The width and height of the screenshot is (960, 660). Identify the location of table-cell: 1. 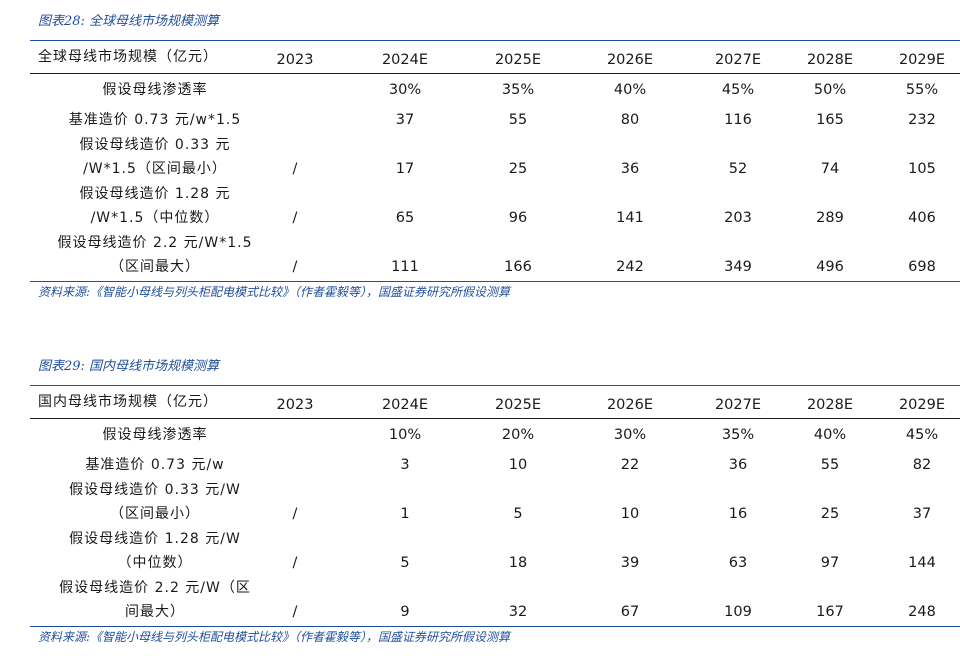
(405, 514).